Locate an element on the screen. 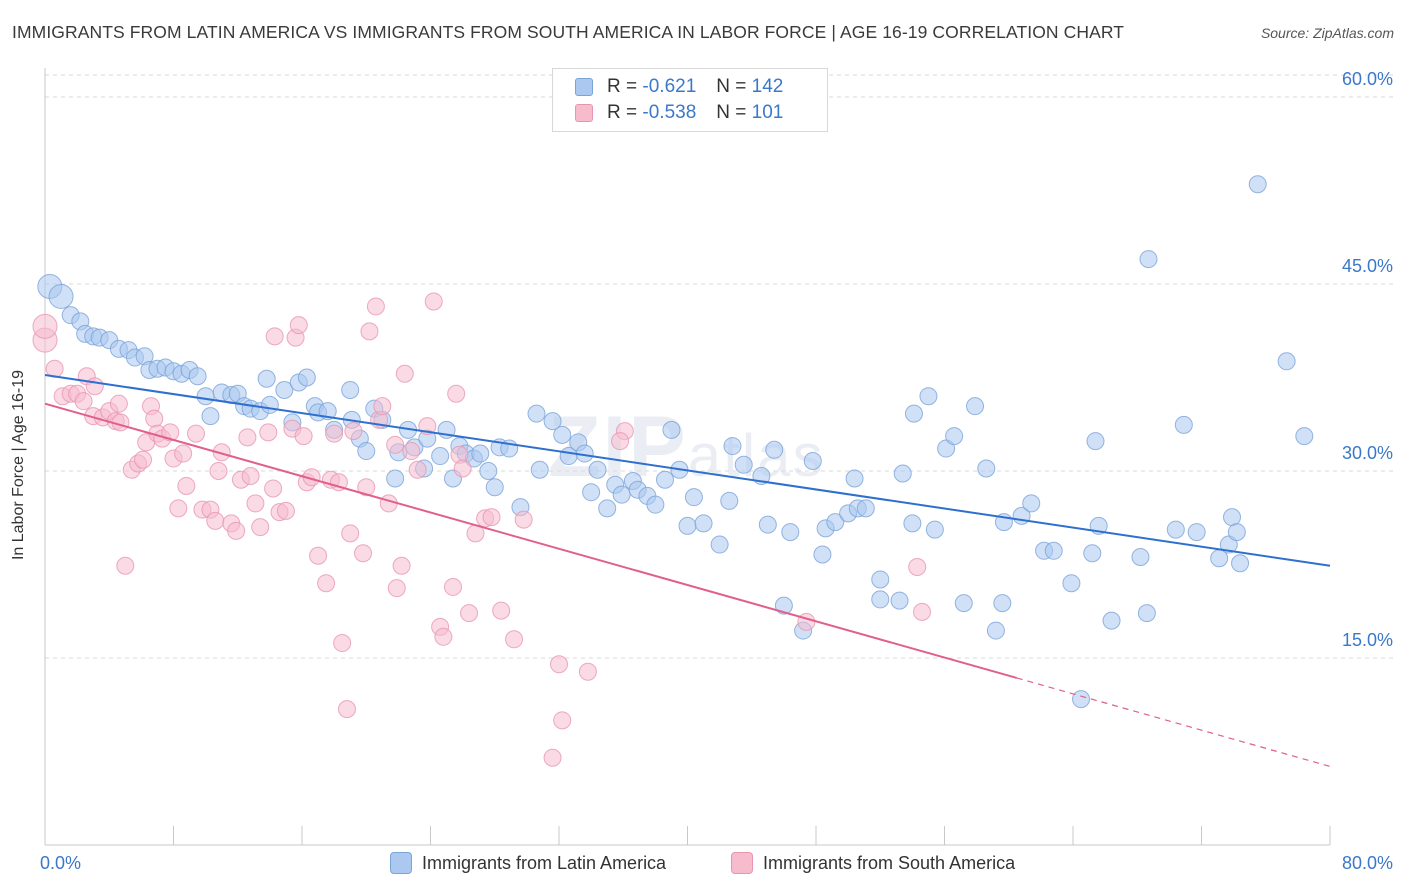 The width and height of the screenshot is (1406, 892). y-tick-label: 45.0% is located at coordinates (1367, 266).